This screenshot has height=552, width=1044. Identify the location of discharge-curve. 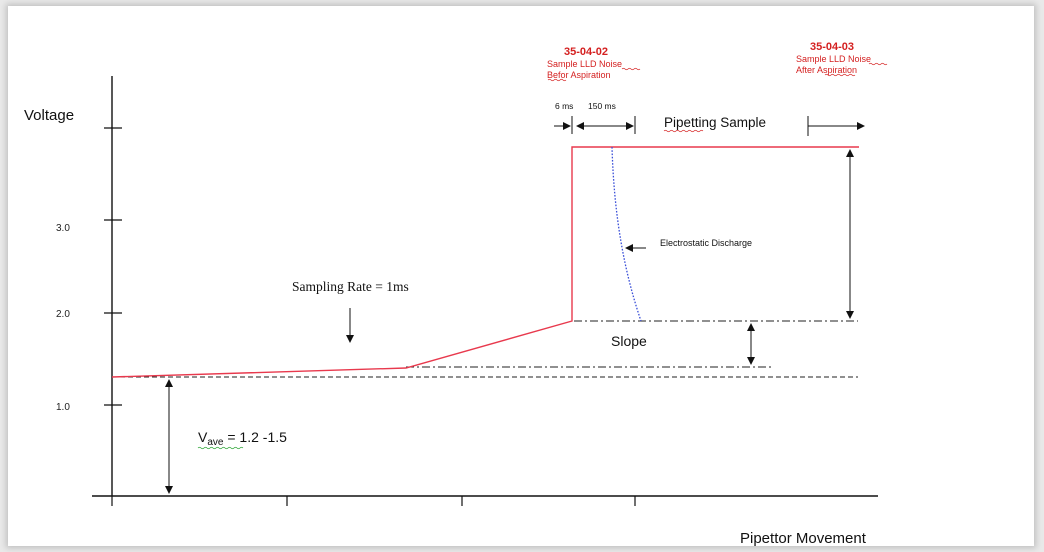
(626, 234).